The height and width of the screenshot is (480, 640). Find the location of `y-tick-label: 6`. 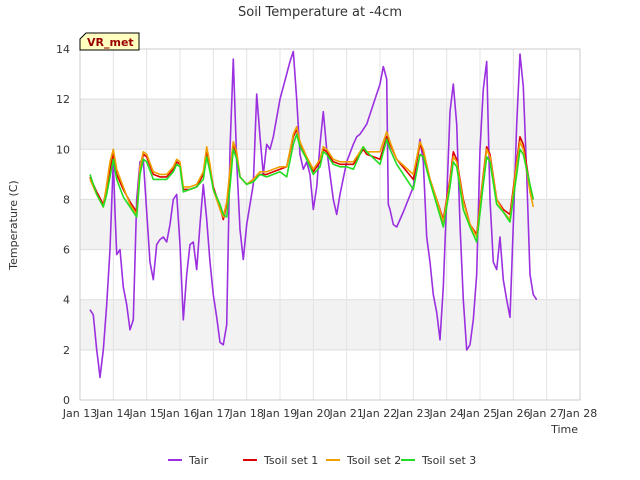

y-tick-label: 6 is located at coordinates (66, 250).